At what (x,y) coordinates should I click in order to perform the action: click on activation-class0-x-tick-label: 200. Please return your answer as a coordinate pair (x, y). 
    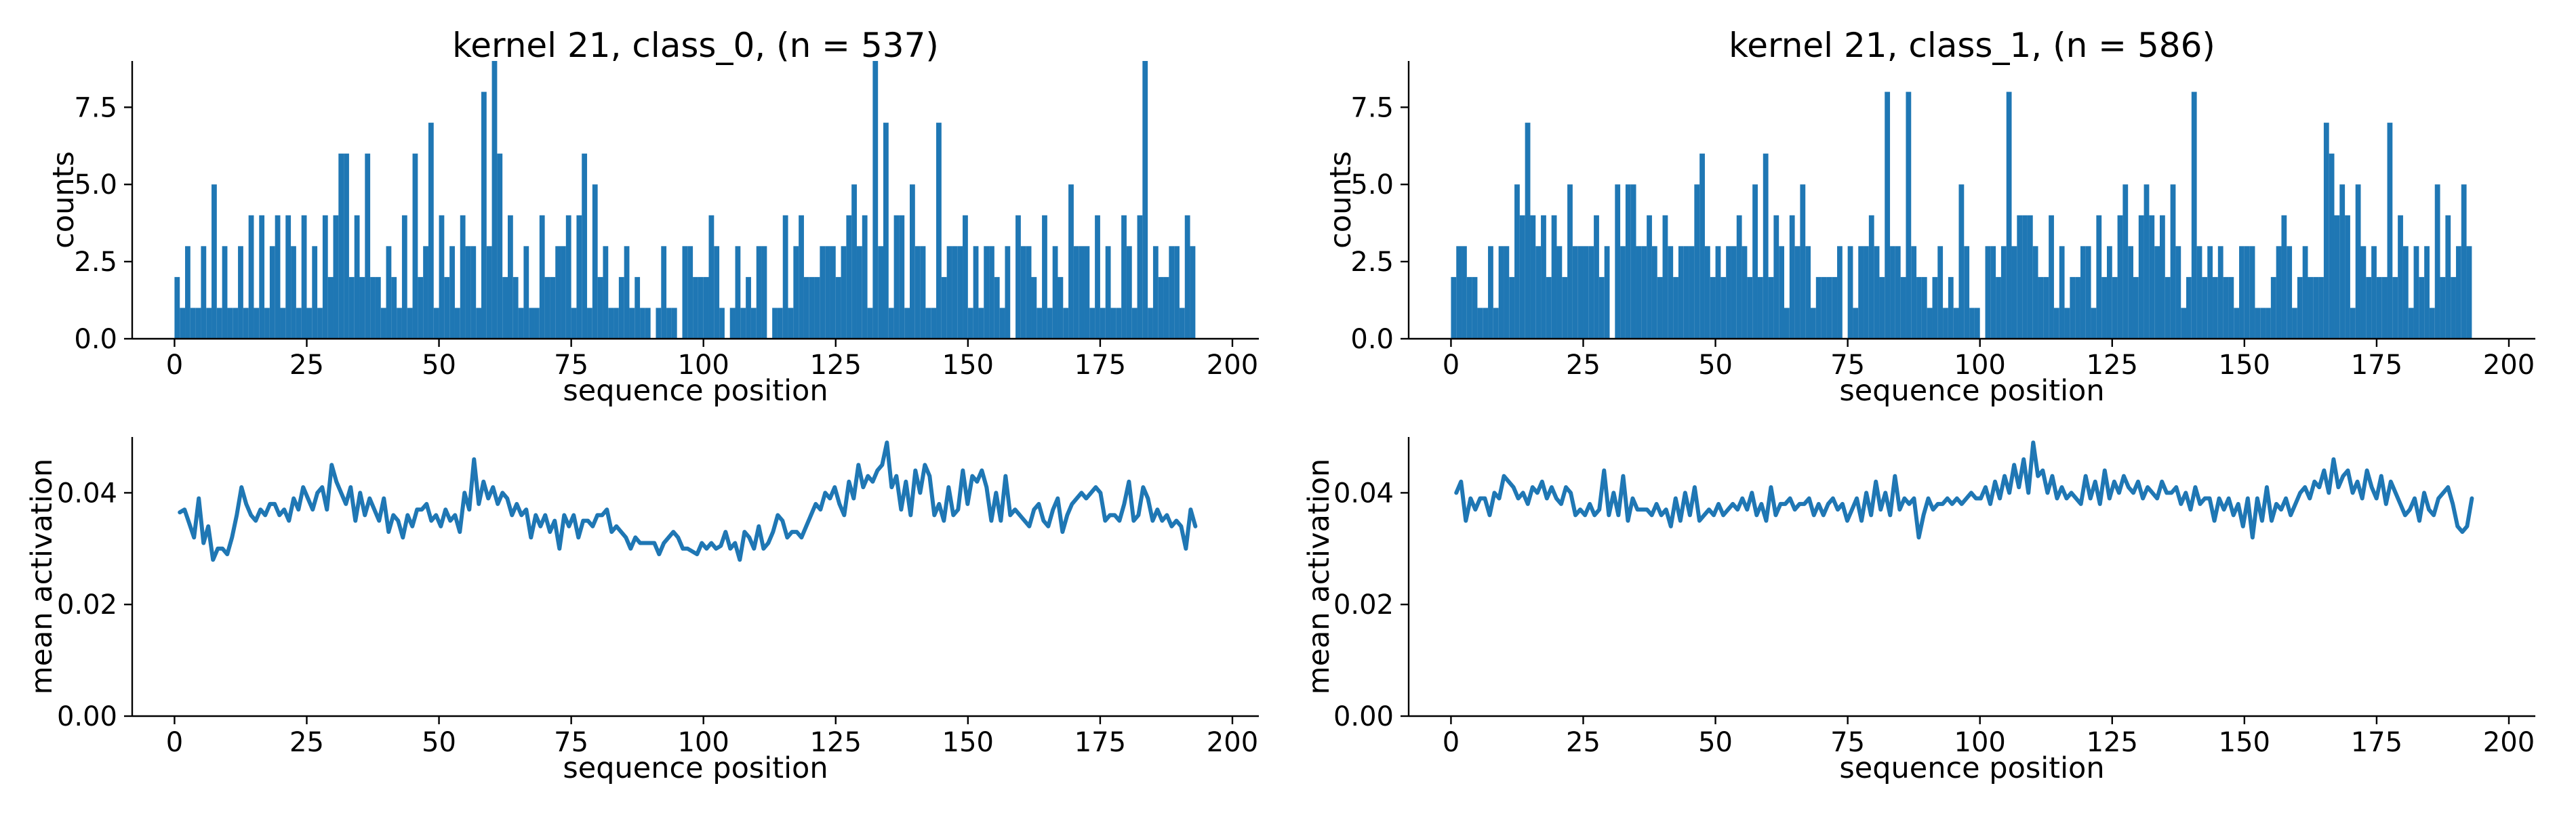
    Looking at the image, I should click on (1232, 742).